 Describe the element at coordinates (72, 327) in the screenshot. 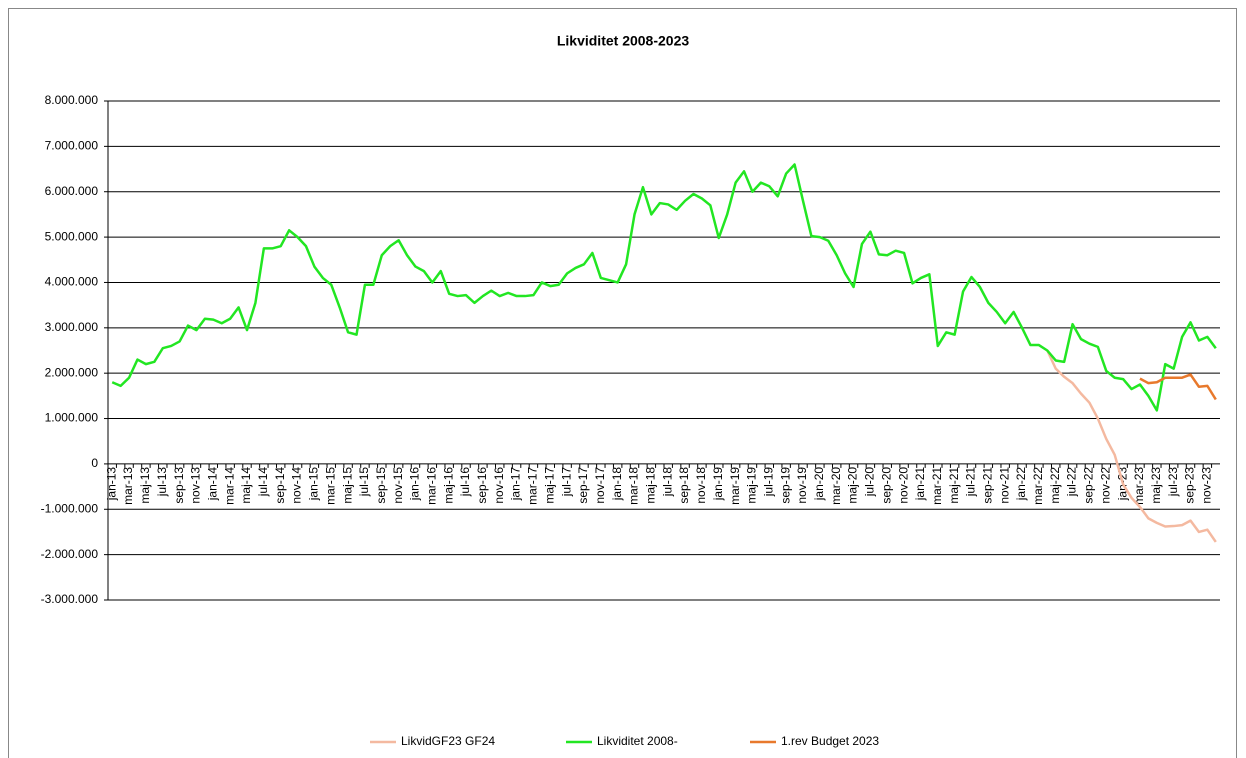

I see `y-tick-label: 3.000.000` at that location.